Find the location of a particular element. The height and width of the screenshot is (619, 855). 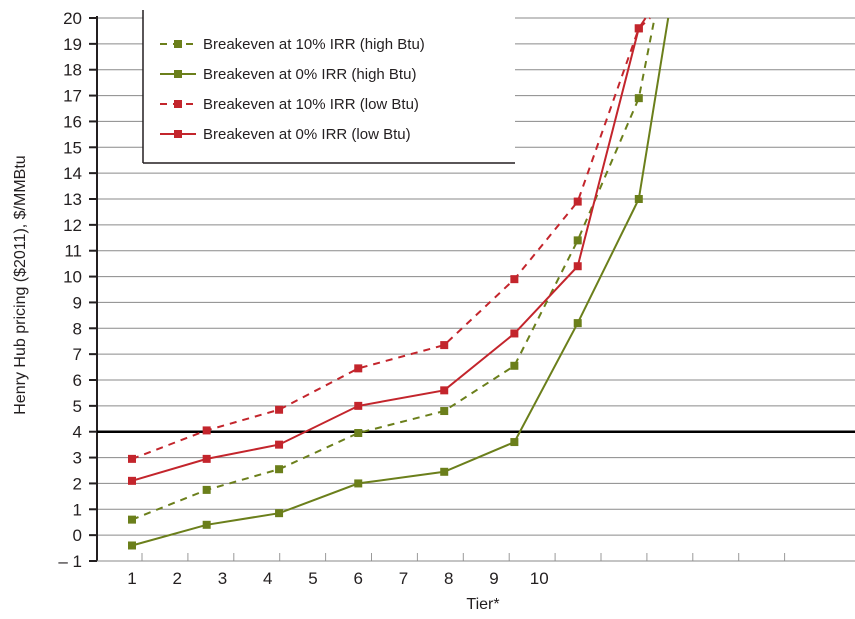

y-tick-label: 4 is located at coordinates (77, 432).